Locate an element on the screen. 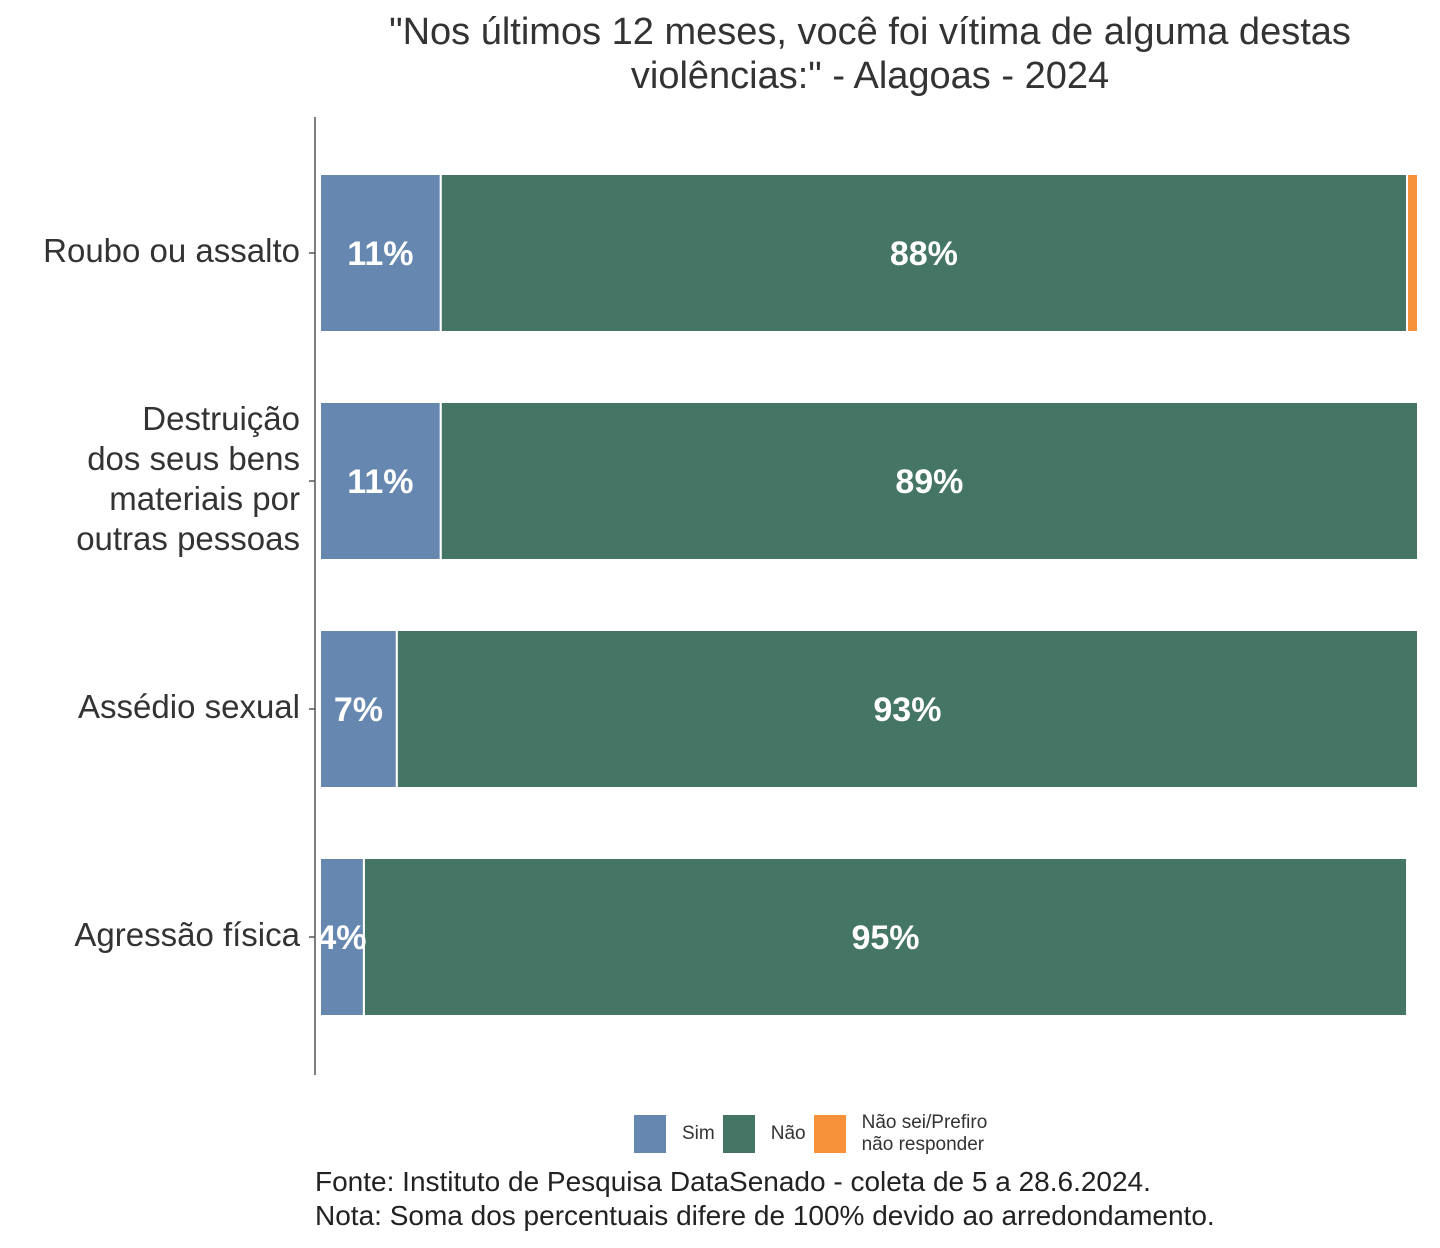 The height and width of the screenshot is (1248, 1440). data-label: 88% is located at coordinates (924, 254).